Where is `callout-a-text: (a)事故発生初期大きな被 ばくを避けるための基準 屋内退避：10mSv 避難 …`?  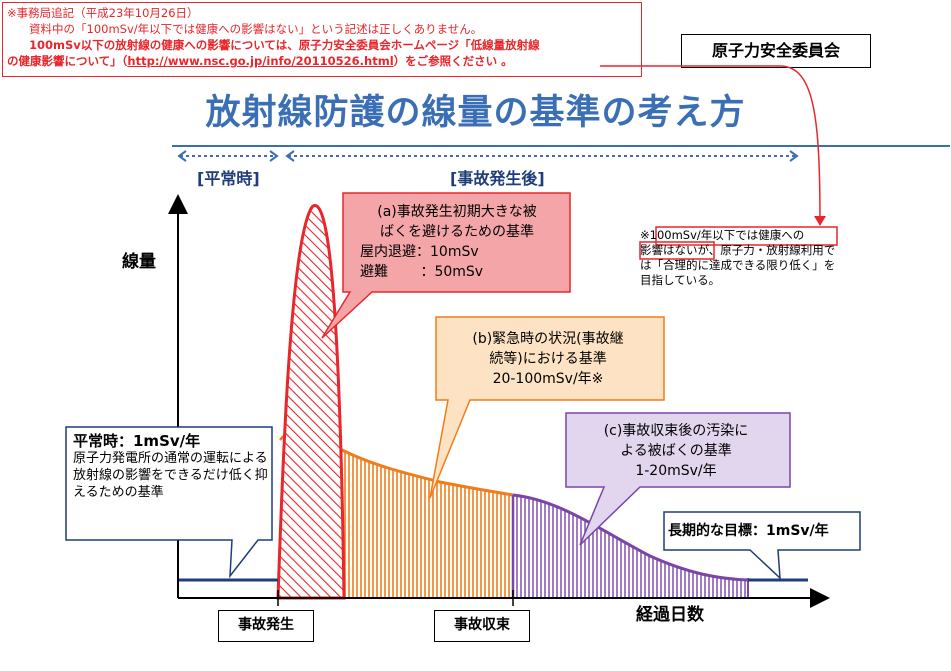 callout-a-text: (a)事故発生初期大きな被 ばくを避けるための基準 屋内退避：10mSv 避難 … is located at coordinates (457, 242).